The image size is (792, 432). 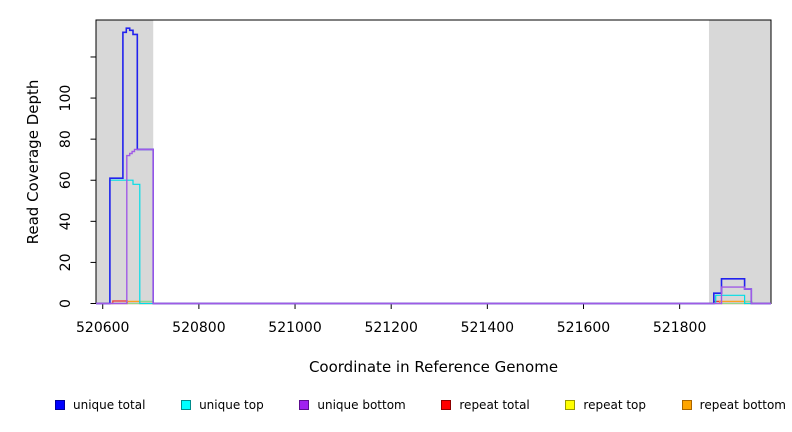 I want to click on x-tick-label: 521800, so click(x=679, y=328).